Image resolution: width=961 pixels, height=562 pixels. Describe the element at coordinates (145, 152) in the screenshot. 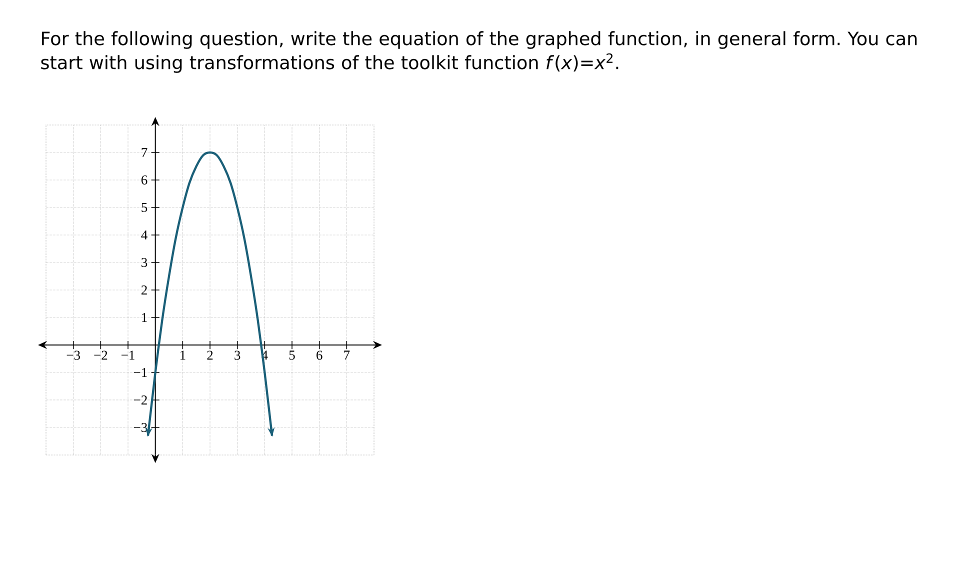

I see `y-tick-label: 7` at that location.